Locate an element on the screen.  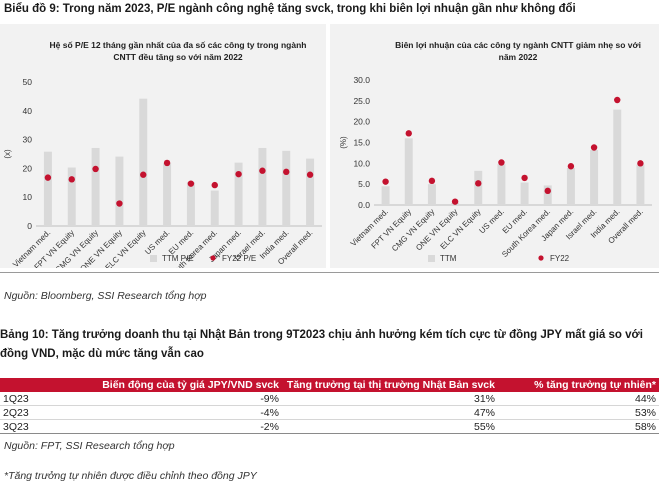
y-tick-label: 0.0 is located at coordinates (364, 205).